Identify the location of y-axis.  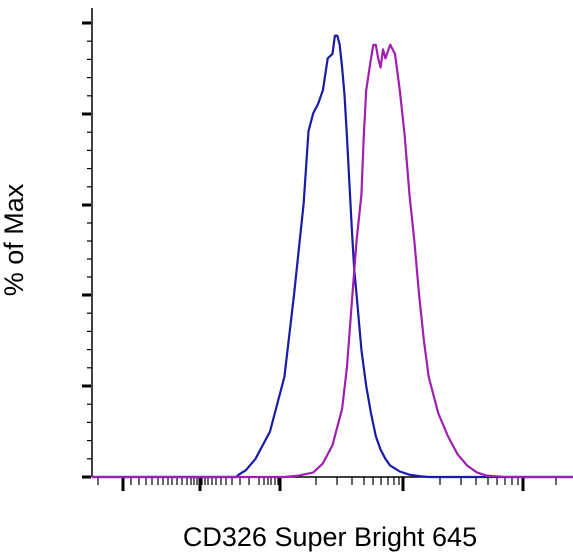
(87, 243).